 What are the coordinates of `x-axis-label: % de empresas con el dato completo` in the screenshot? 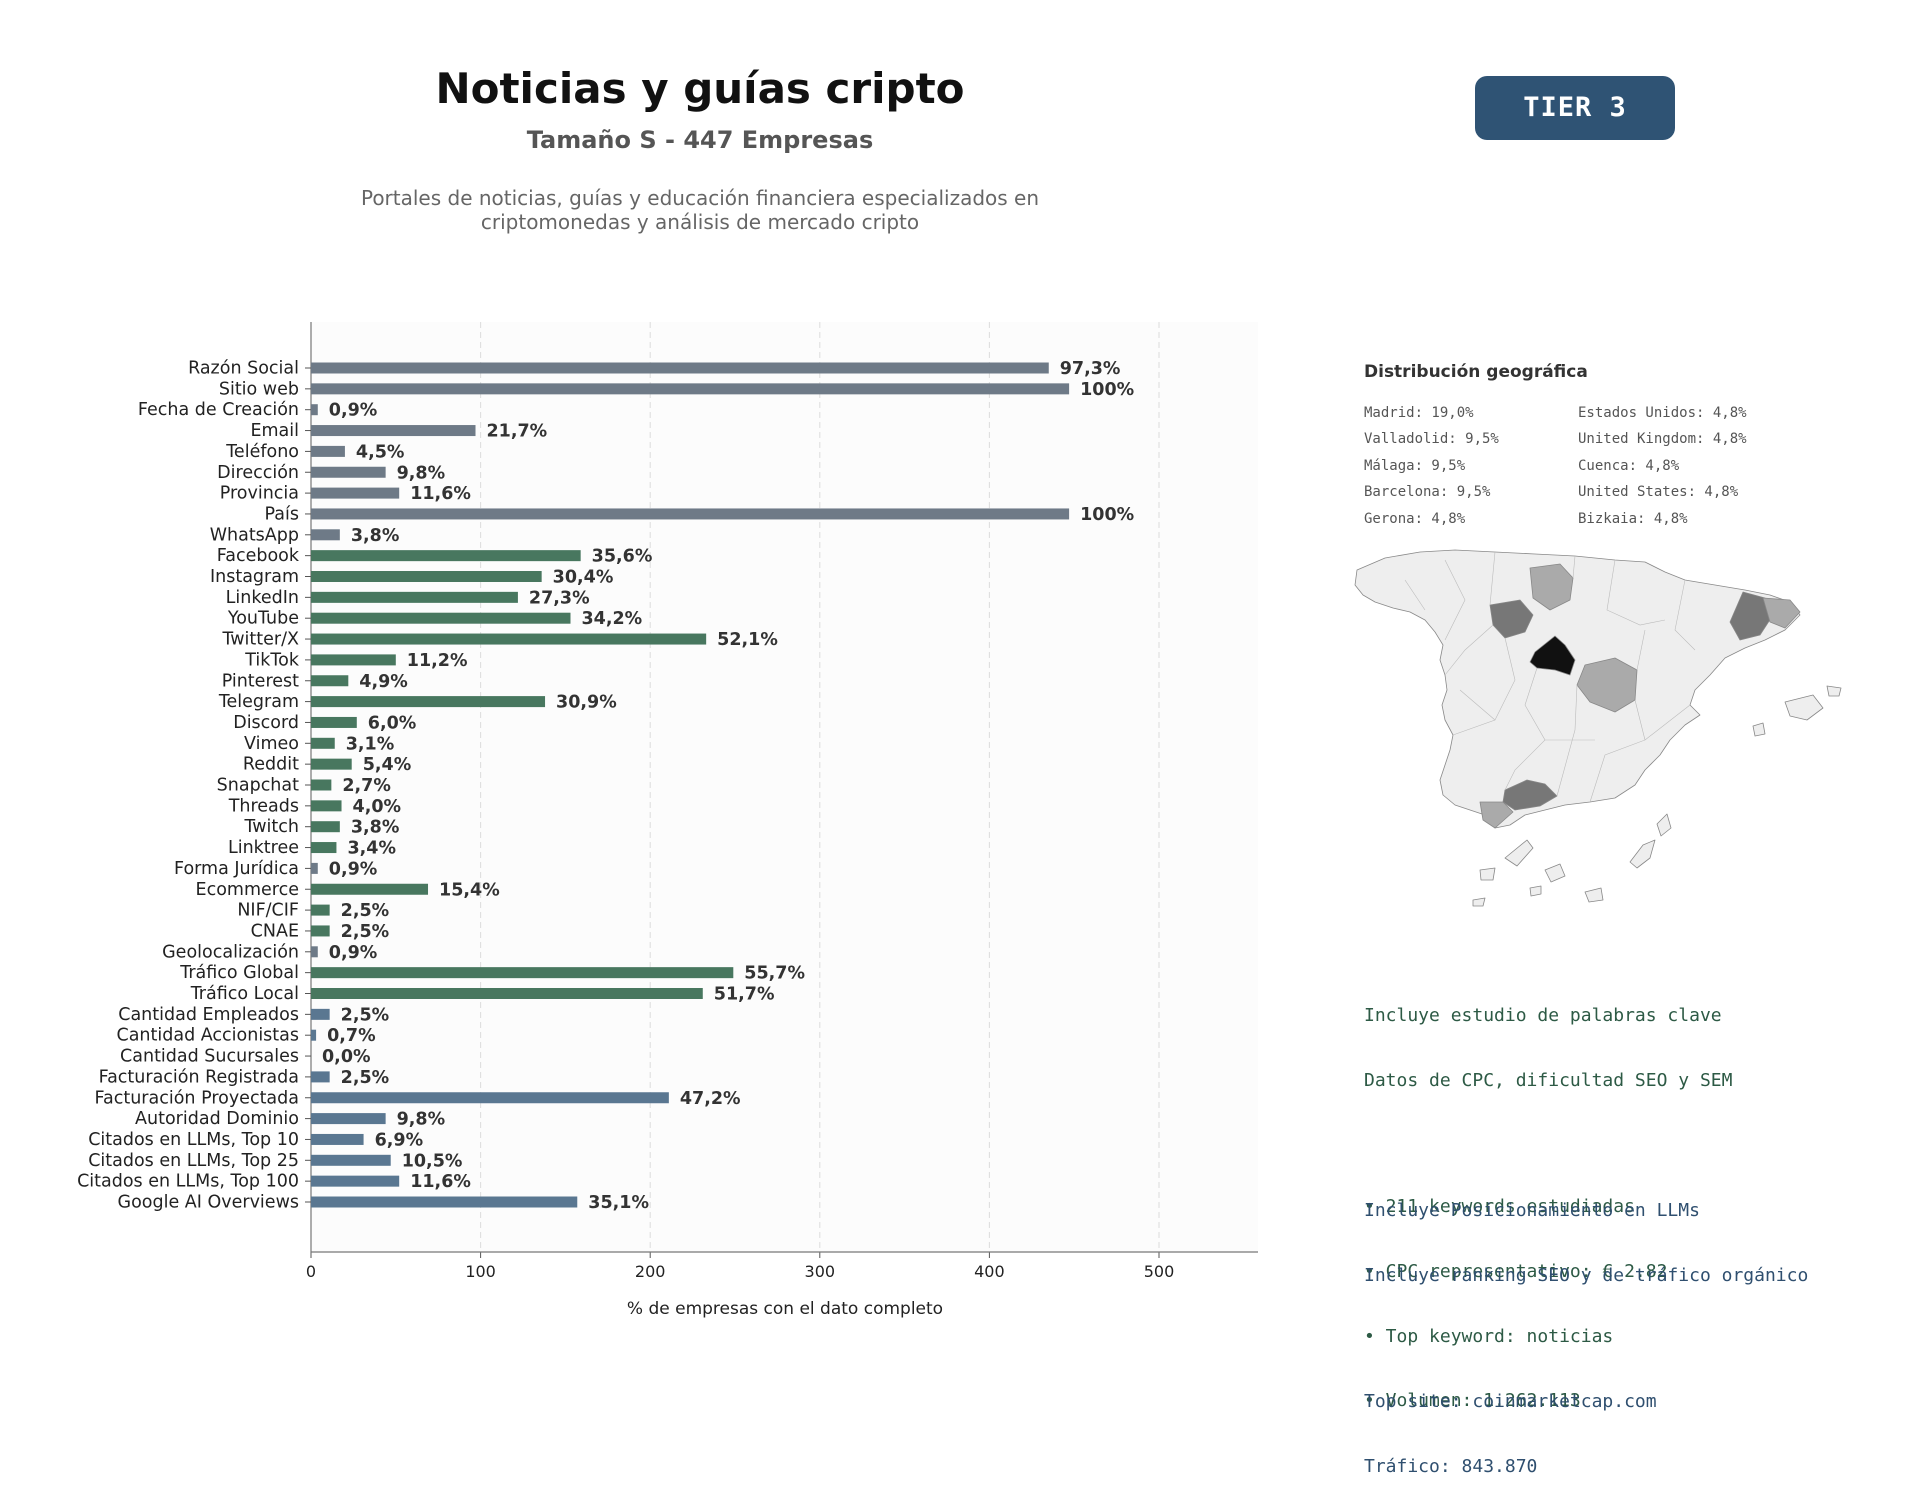 It's located at (785, 1309).